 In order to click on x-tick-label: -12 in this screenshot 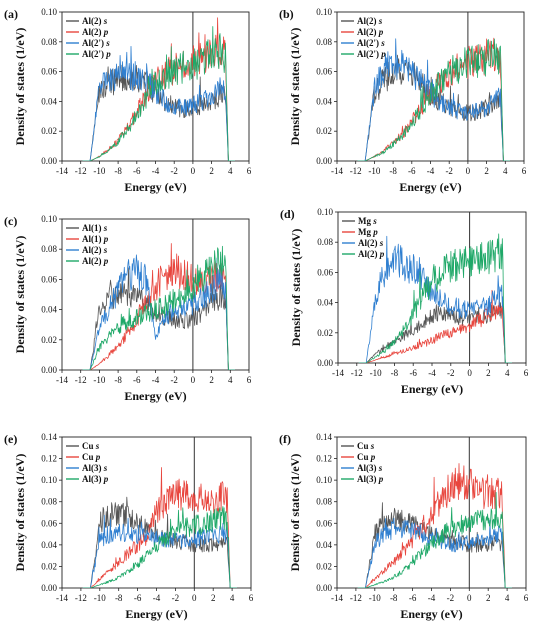, I will do `click(81, 171)`.